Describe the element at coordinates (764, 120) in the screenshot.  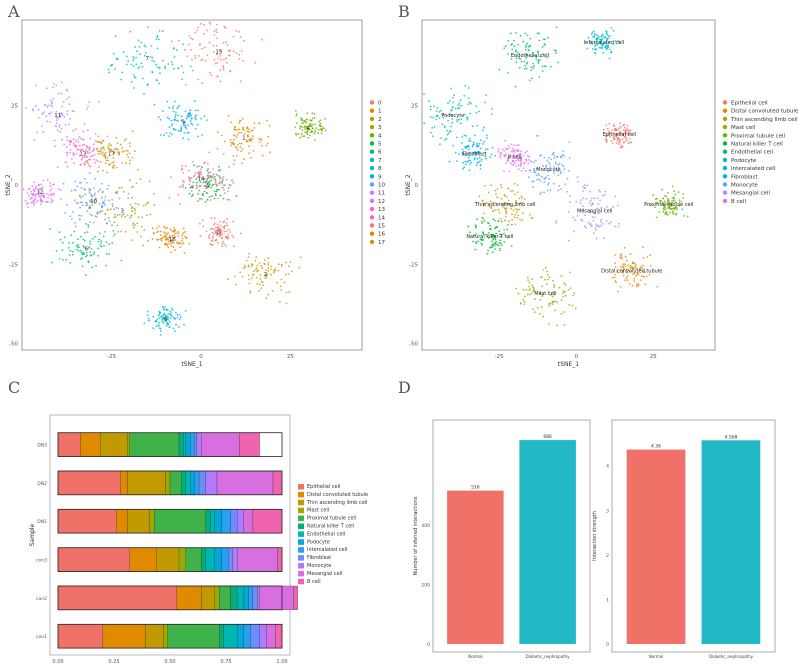
I see `legend-entry: Thin ascending limb cell` at that location.